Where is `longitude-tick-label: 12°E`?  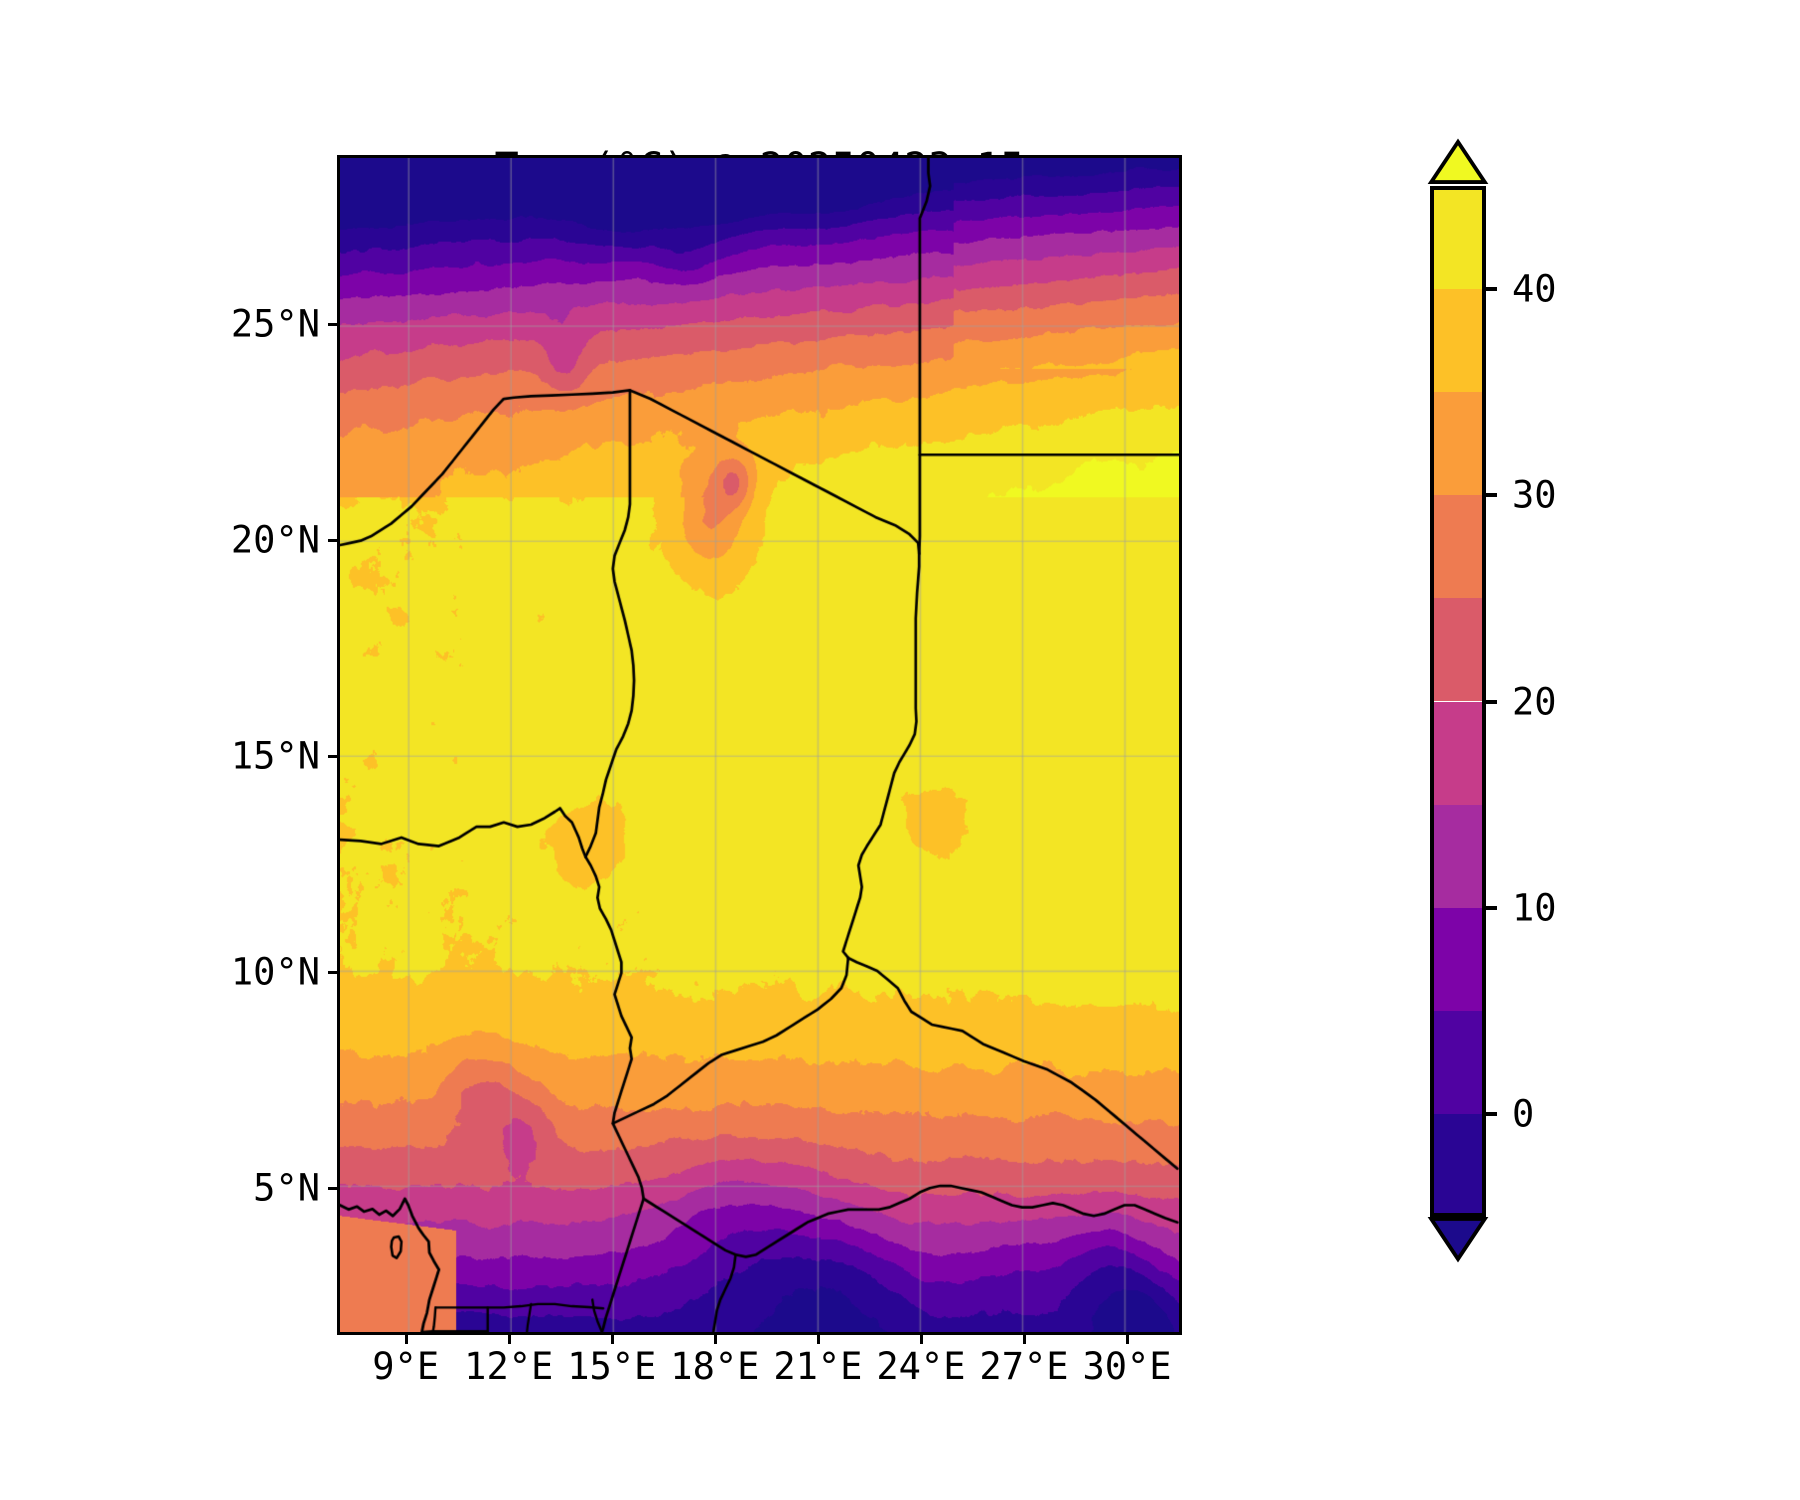
longitude-tick-label: 12°E is located at coordinates (509, 1366).